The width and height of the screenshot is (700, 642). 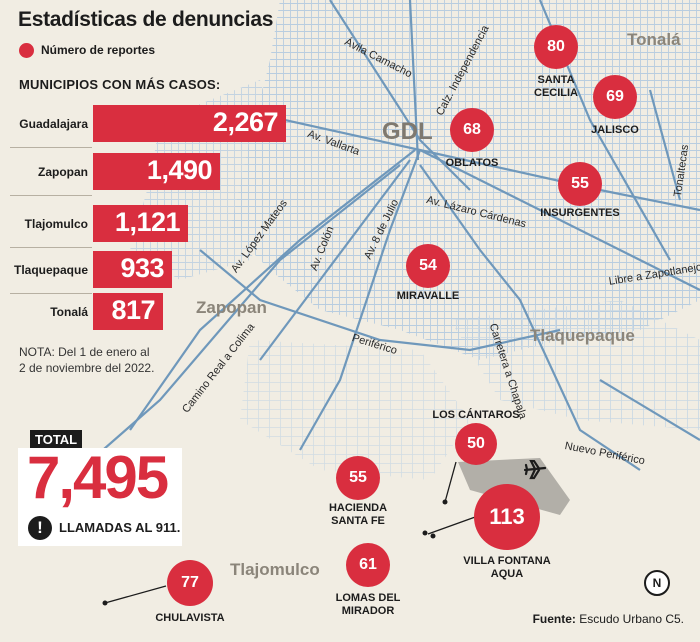 I want to click on bar-value-2: 1,121, so click(x=147, y=222).